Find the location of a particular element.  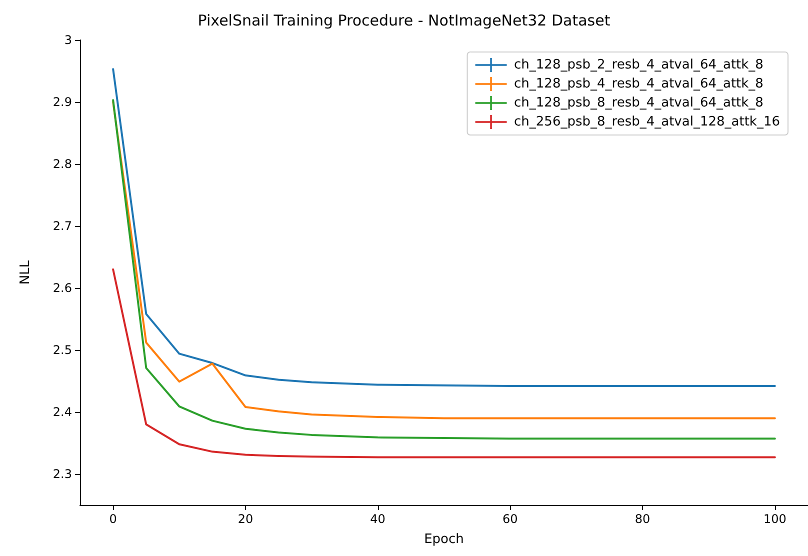

x-tick-label: 80 is located at coordinates (642, 519).